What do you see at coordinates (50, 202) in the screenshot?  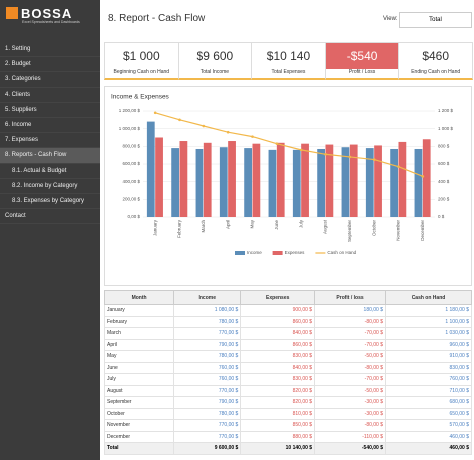 I see `menu-item: 8.3. Expenses by Category` at bounding box center [50, 202].